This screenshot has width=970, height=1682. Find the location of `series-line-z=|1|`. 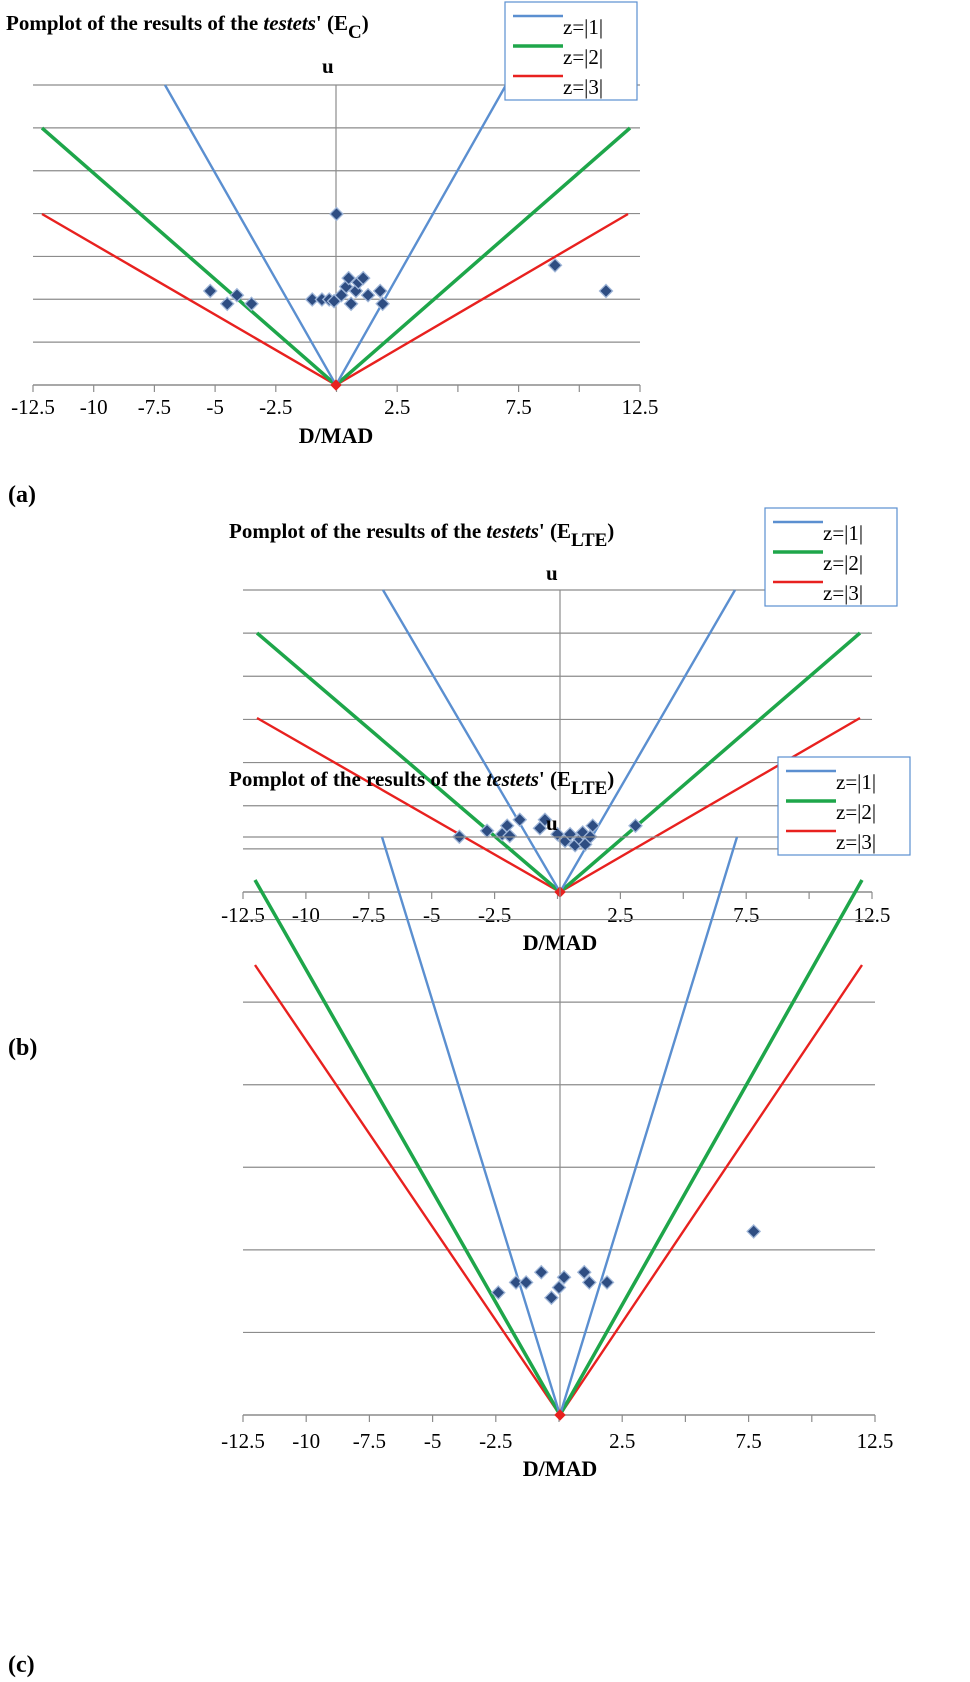

series-line-z=|1| is located at coordinates (559, 742).